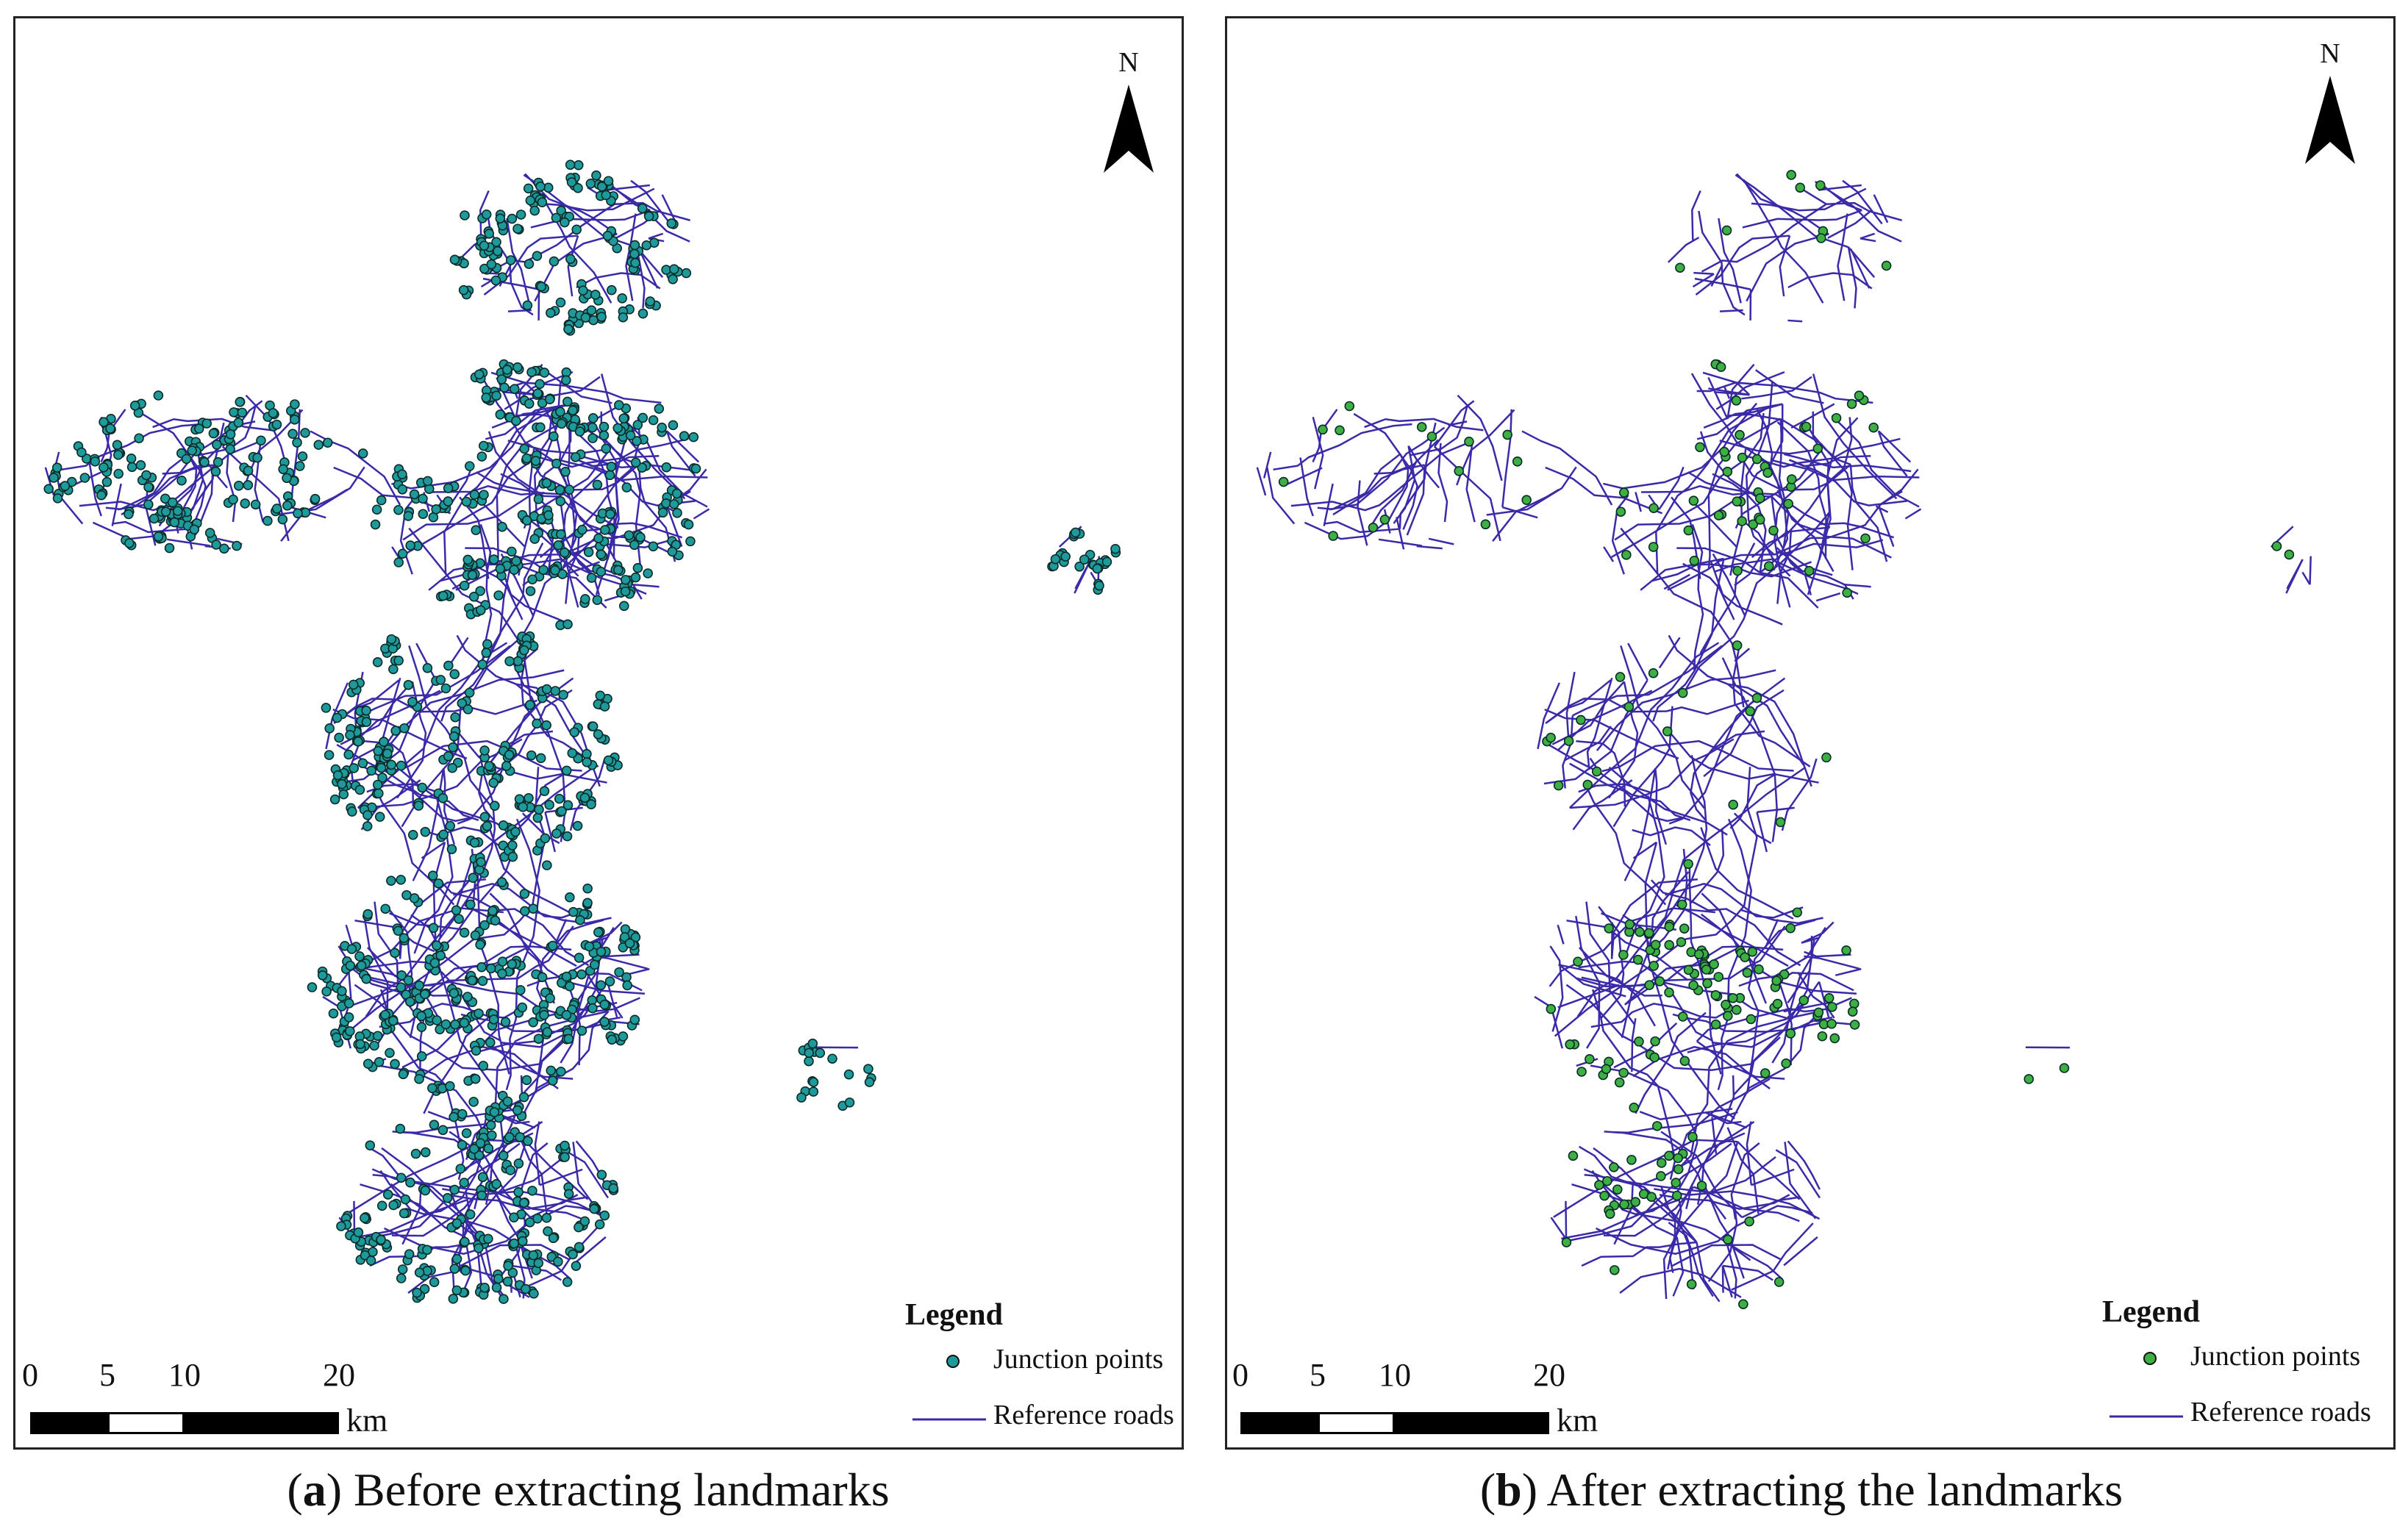  What do you see at coordinates (2151, 1312) in the screenshot?
I see `legend-title: Legend` at bounding box center [2151, 1312].